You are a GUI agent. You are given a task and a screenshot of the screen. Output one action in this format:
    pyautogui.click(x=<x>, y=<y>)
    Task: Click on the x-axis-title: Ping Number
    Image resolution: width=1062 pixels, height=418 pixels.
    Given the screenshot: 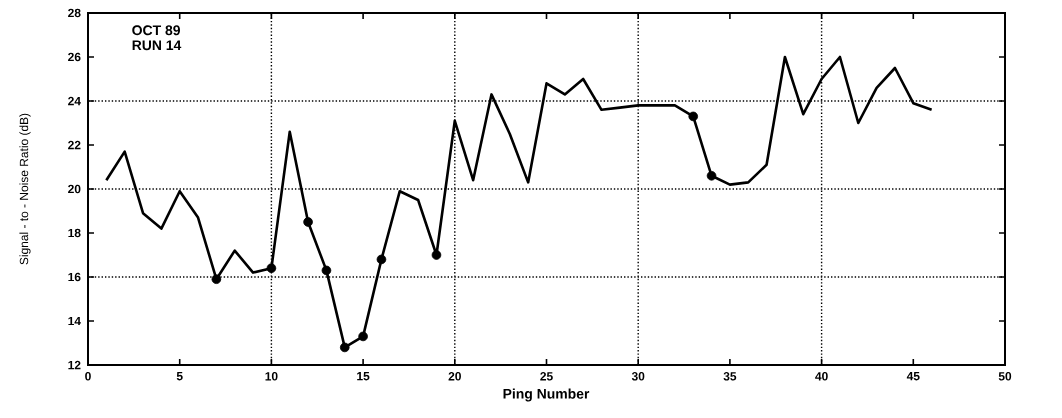 What is the action you would take?
    pyautogui.click(x=546, y=395)
    